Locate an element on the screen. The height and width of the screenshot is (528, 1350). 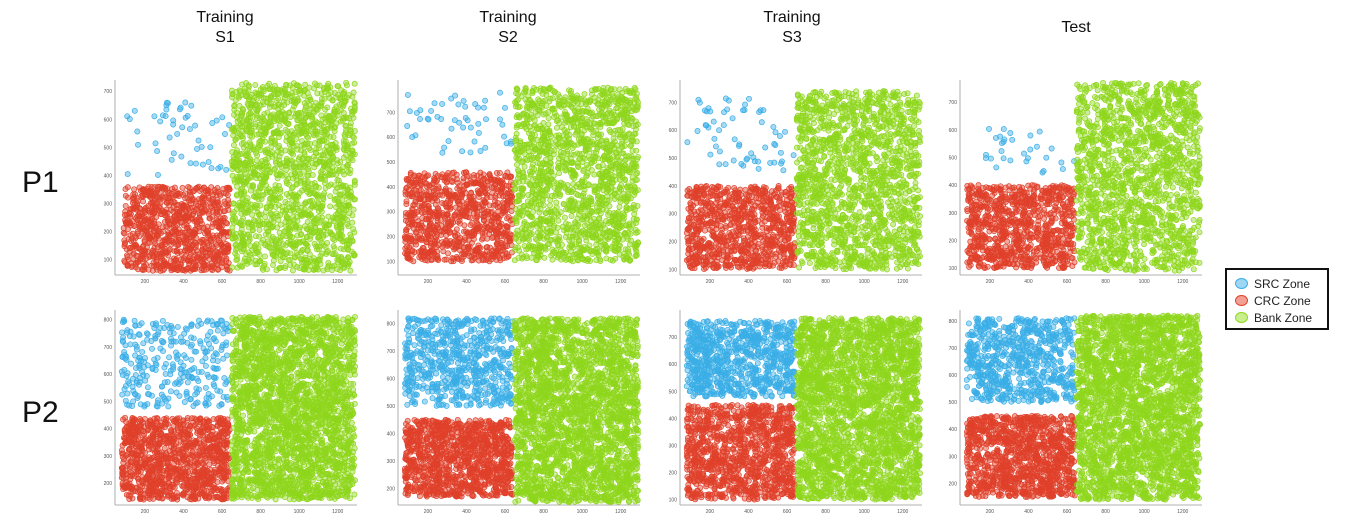
column-title-training-s1: Training S1 is located at coordinates (225, 28).